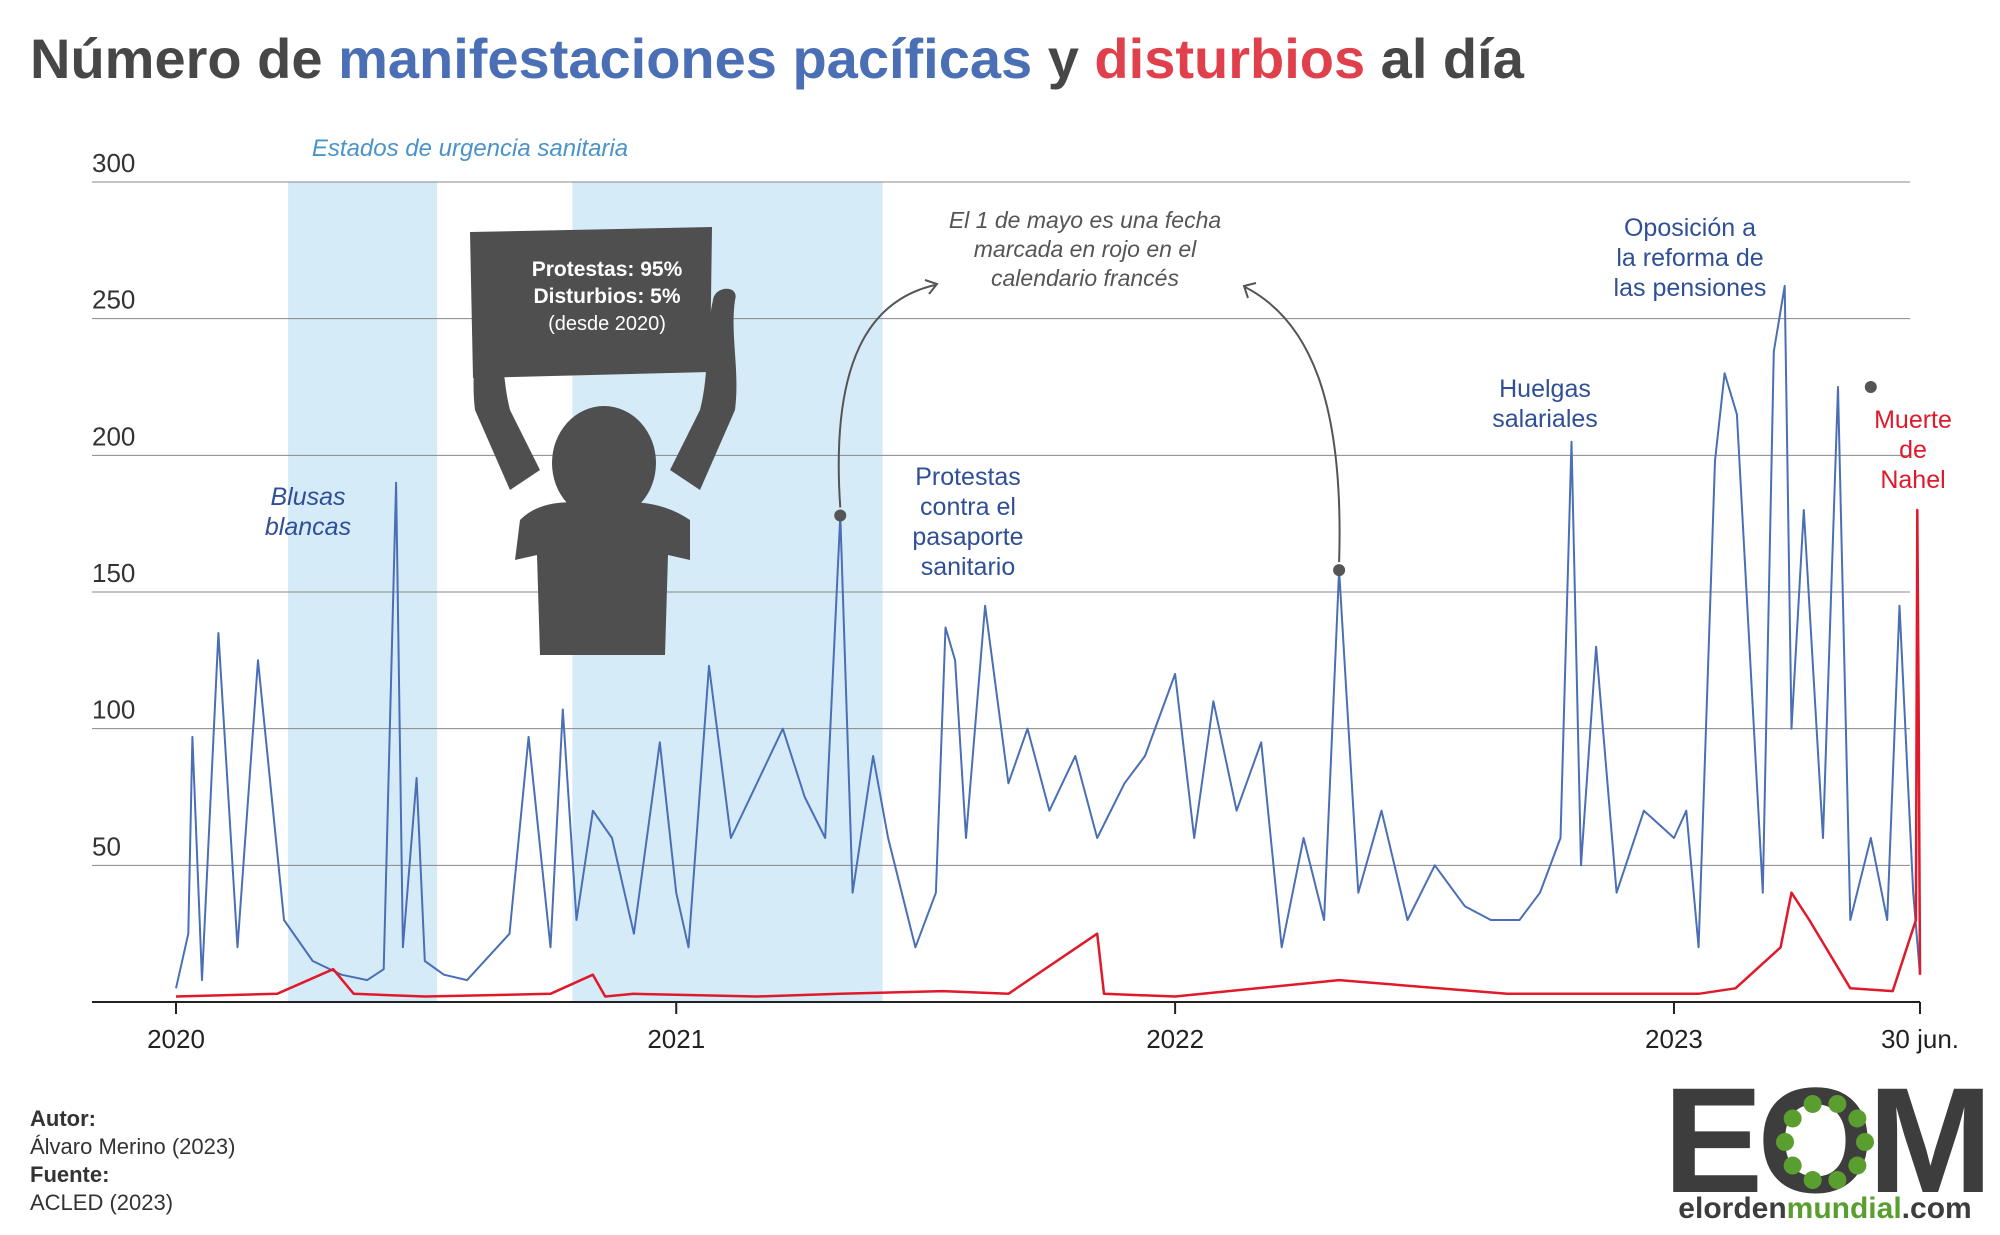  I want to click on blusas-line-1: Blusas, so click(307, 497).